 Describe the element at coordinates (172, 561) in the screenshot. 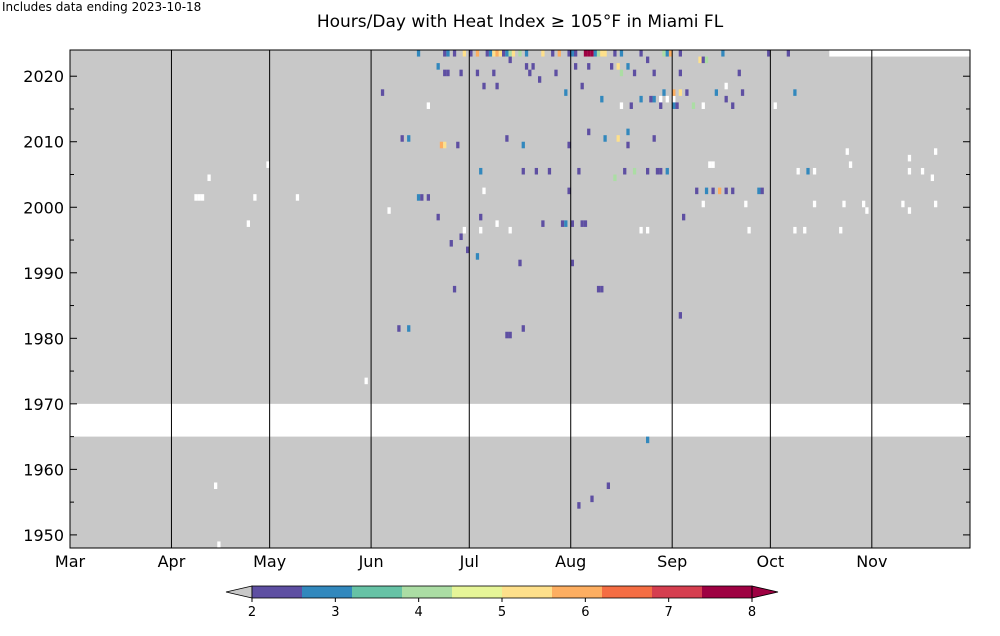

I see `x-tick-label: Apr` at that location.